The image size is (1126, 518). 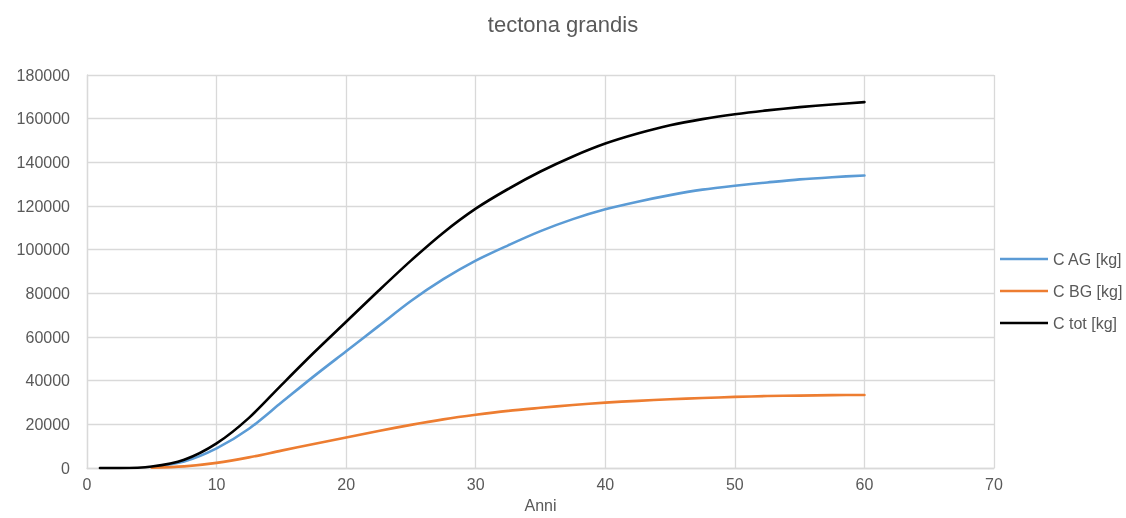 What do you see at coordinates (48, 381) in the screenshot?
I see `y-tick-label: 40000` at bounding box center [48, 381].